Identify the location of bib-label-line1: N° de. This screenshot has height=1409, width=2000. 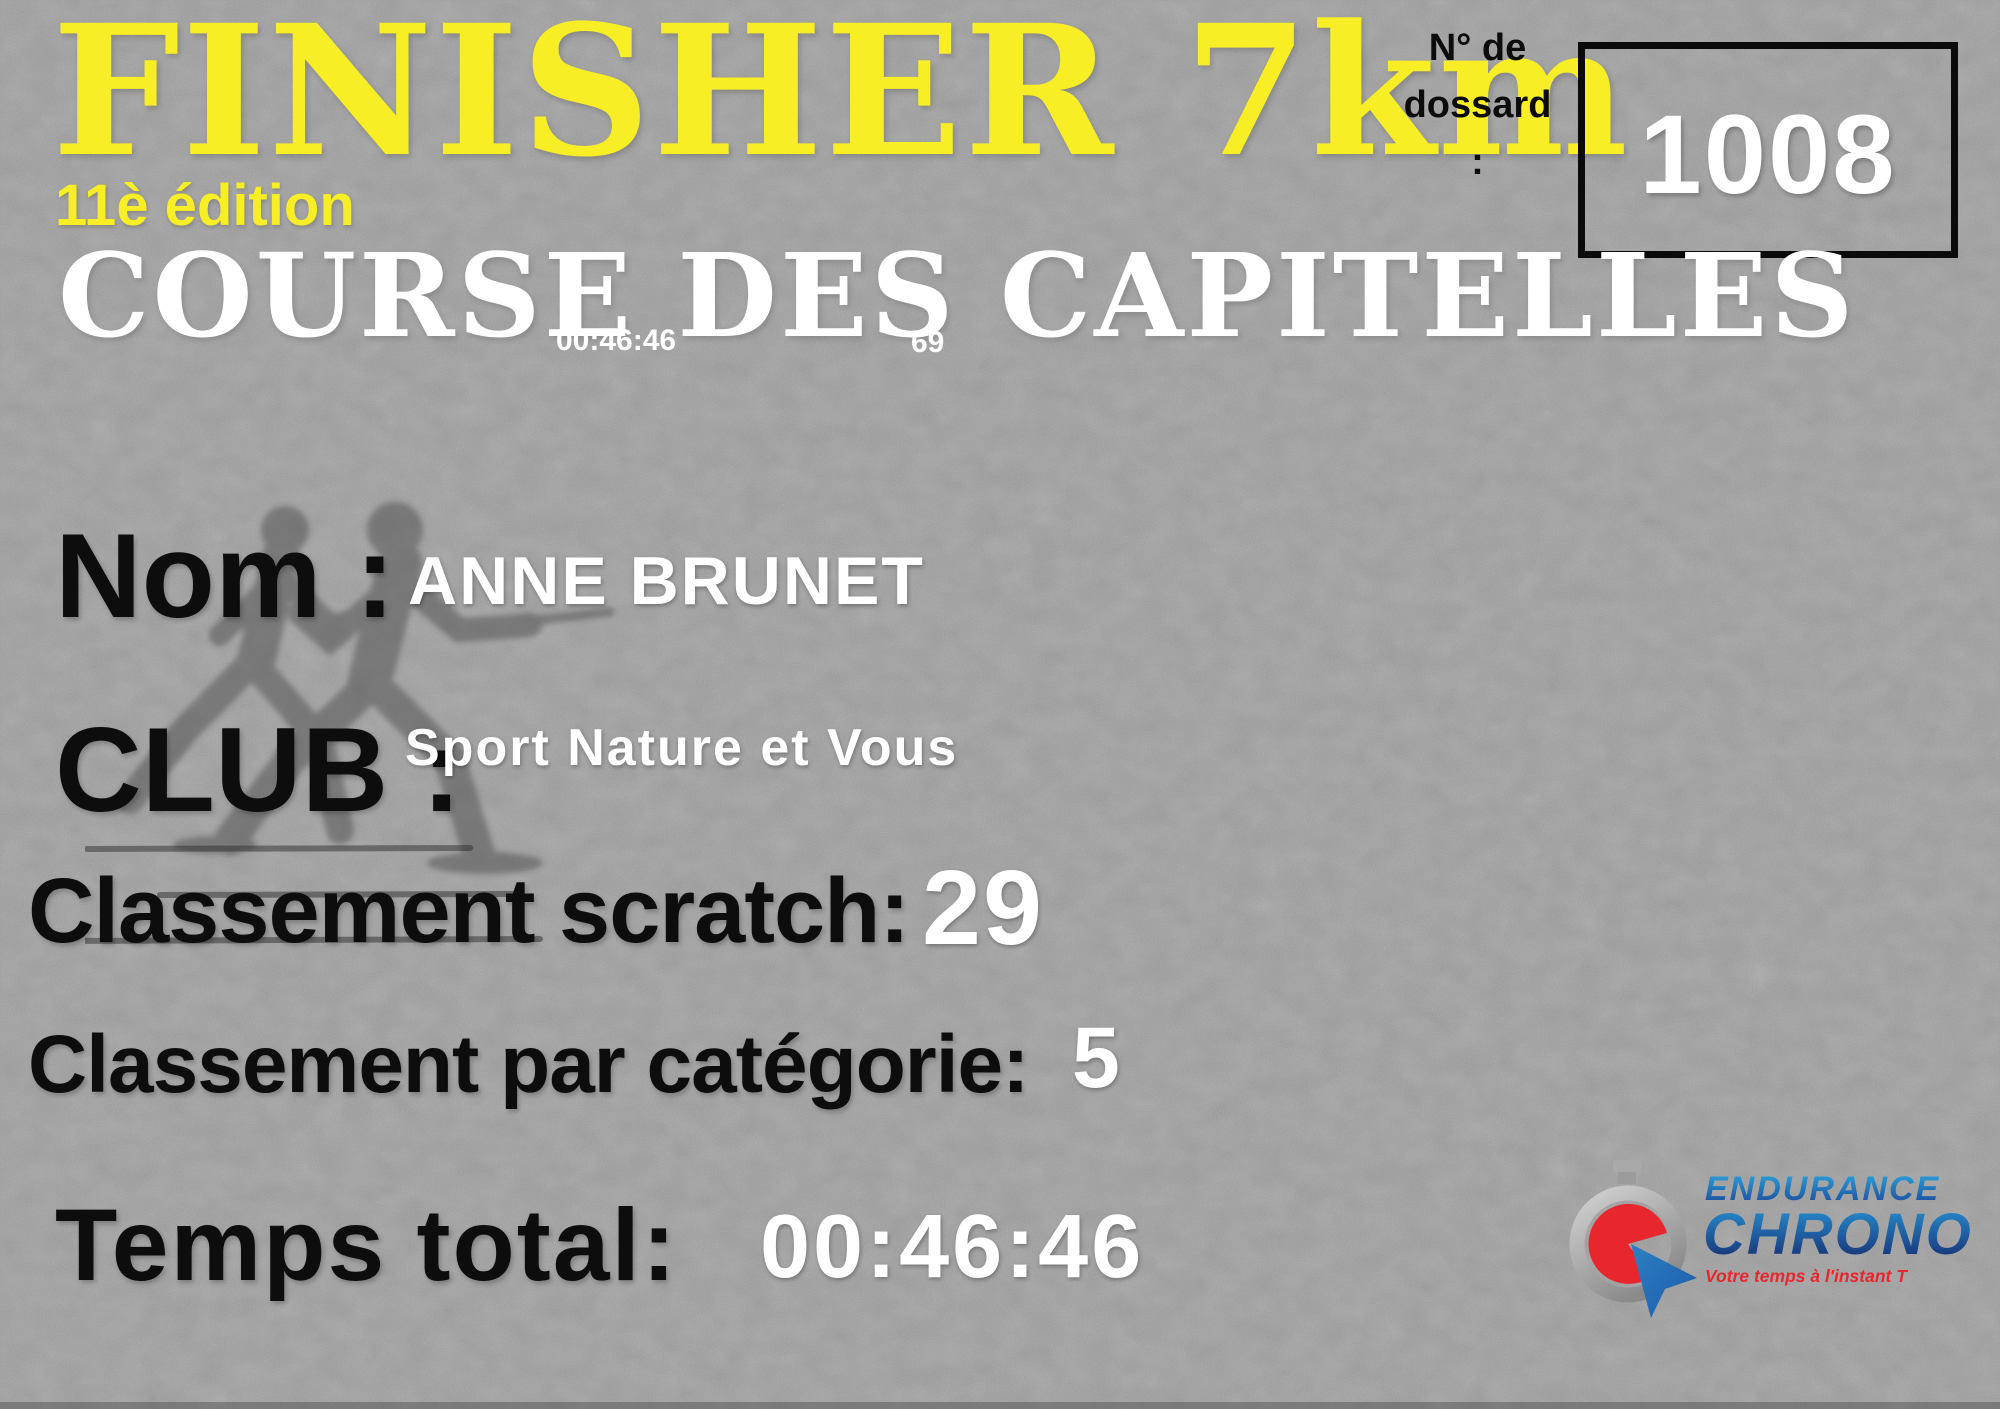
(1477, 48).